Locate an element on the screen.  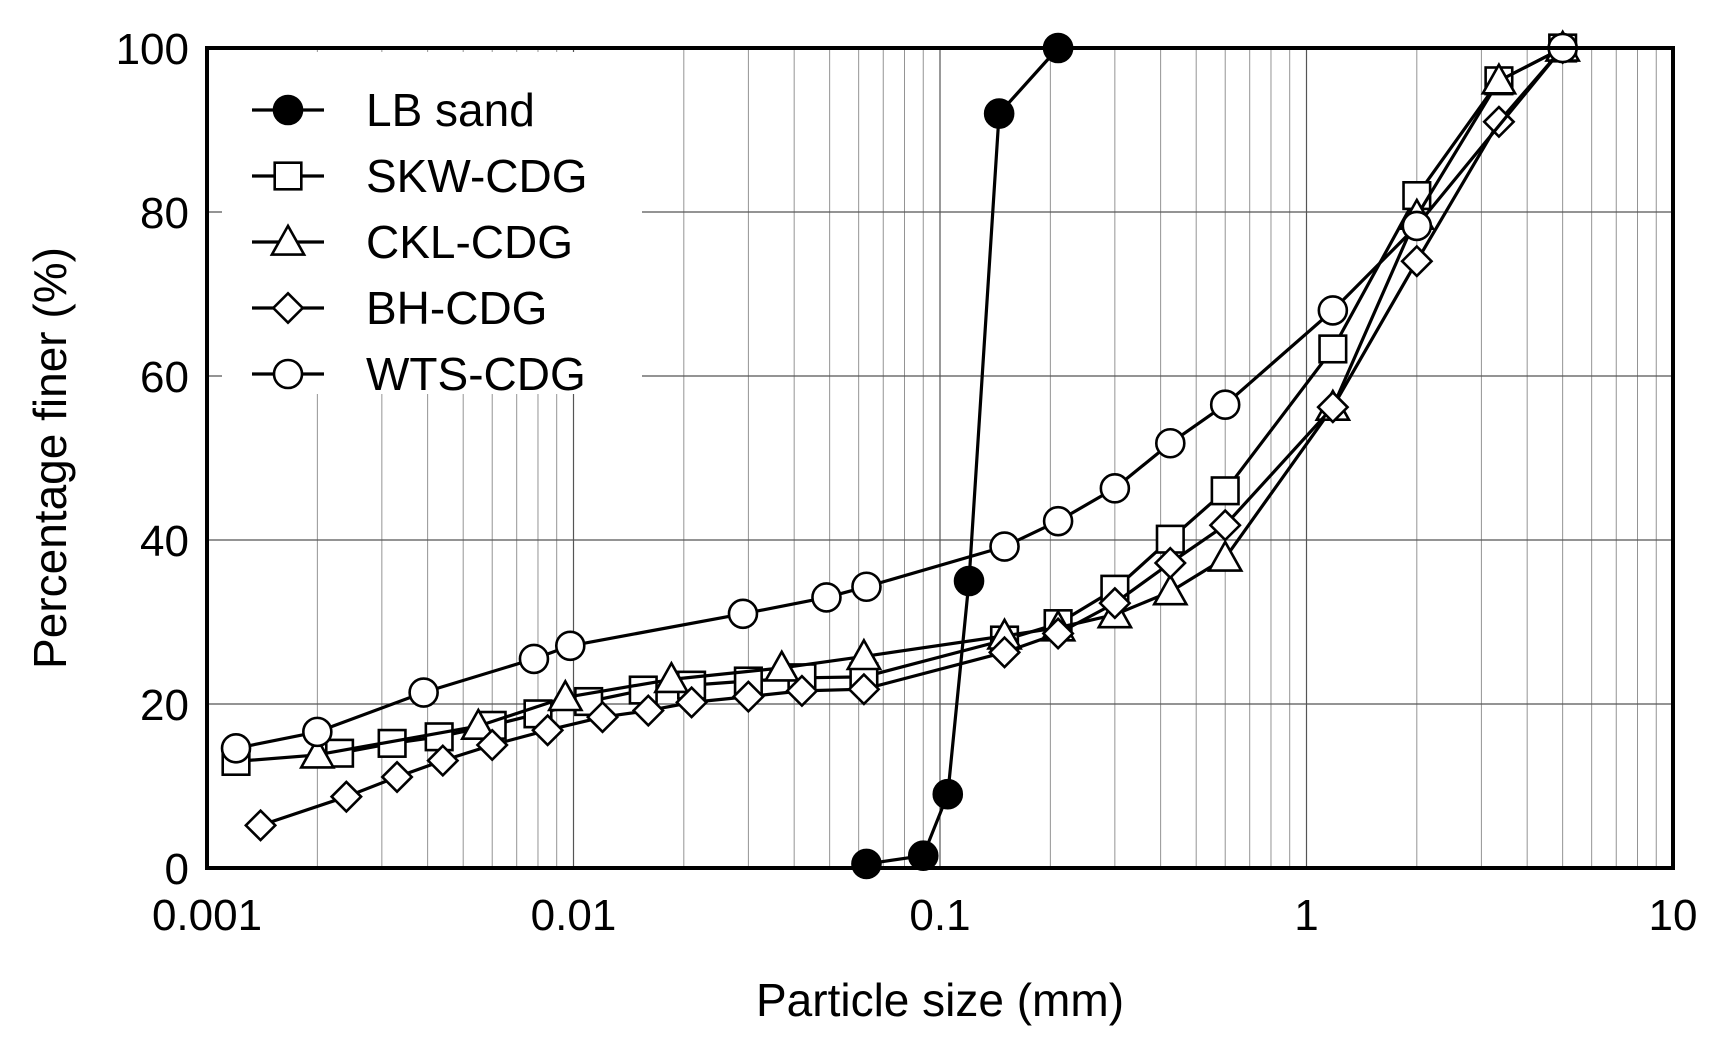
legend: LB sand SKW-CDG CKL-CDG BH-CDG WTS-CDG is located at coordinates (420, 242).